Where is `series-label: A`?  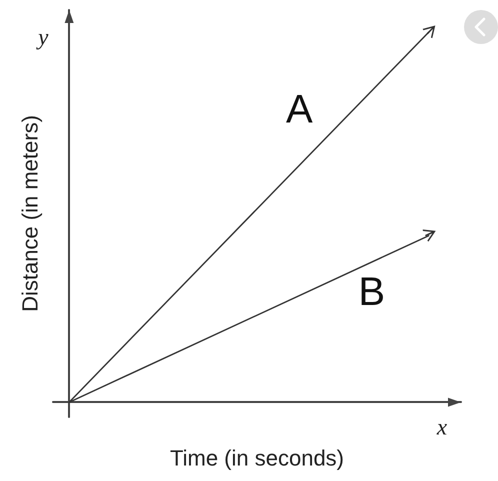 series-label: A is located at coordinates (299, 109).